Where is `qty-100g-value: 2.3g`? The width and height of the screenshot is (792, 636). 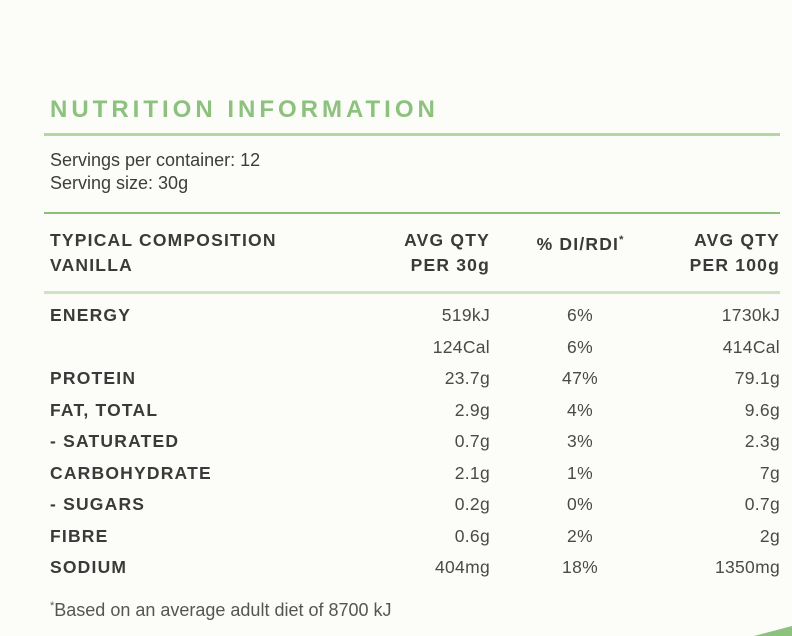 qty-100g-value: 2.3g is located at coordinates (762, 441).